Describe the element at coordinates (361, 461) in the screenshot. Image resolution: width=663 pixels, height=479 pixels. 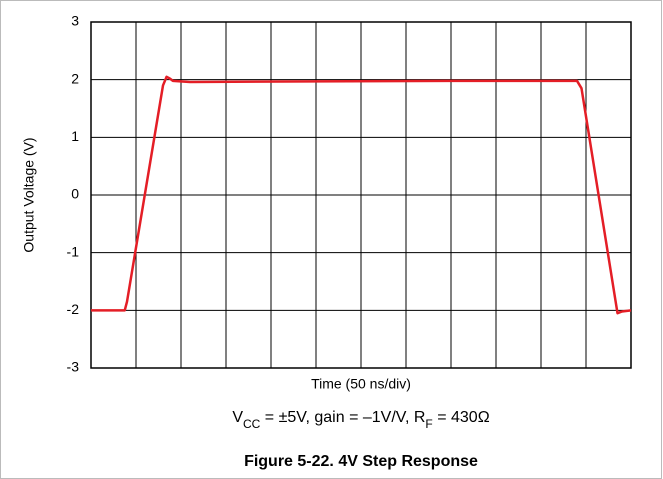
I see `chart-title: Figure 5-22. 4V Step Response` at that location.